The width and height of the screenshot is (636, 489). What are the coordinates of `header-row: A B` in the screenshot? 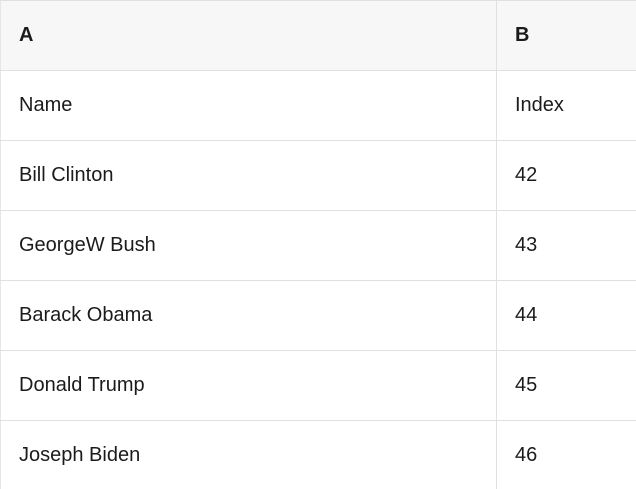 It's located at (318, 35).